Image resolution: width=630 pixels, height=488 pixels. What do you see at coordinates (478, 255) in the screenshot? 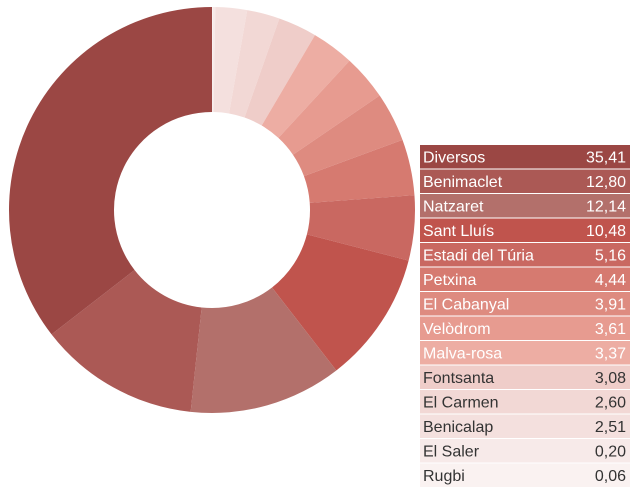
I see `legend-label: Estadi del Túria` at bounding box center [478, 255].